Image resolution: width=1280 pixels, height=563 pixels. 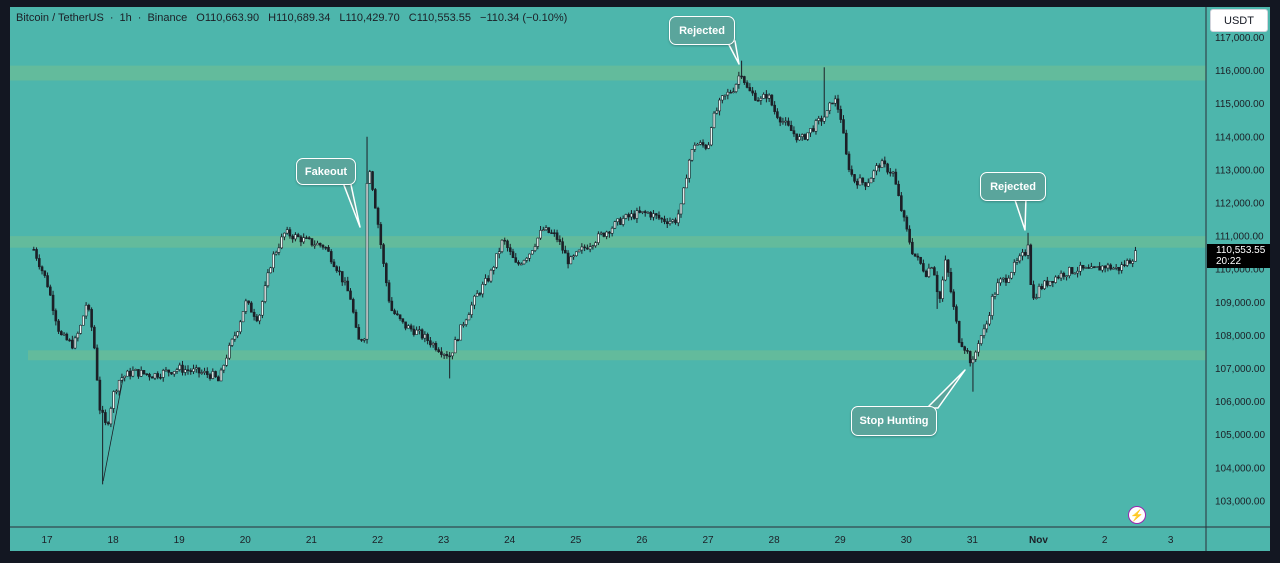 I want to click on time-axis, so click(x=640, y=539).